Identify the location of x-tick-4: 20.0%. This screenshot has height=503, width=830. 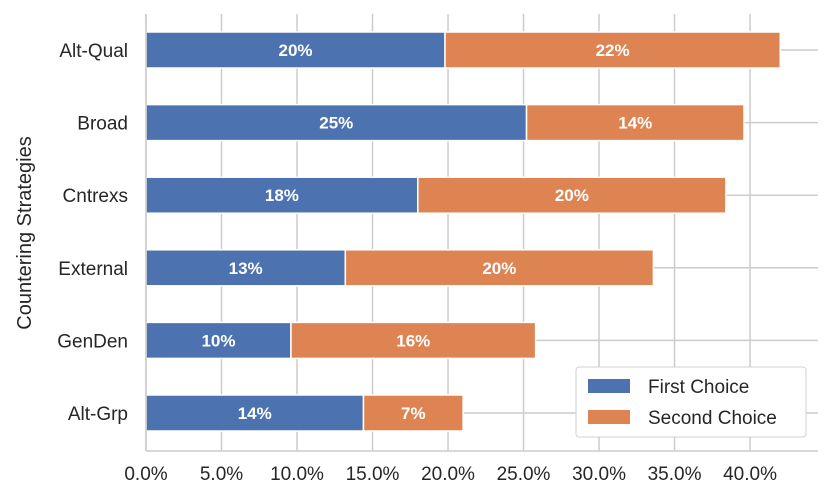
(448, 474).